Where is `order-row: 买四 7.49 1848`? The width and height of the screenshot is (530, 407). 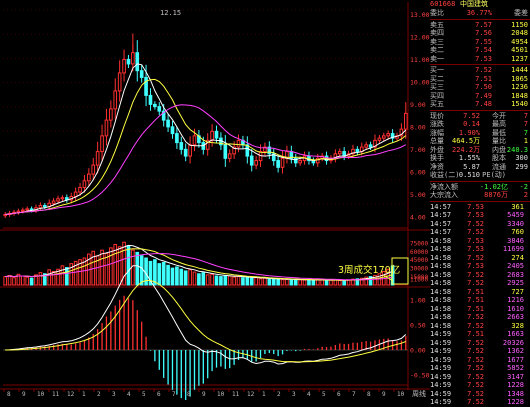 order-row: 买四 7.49 1848 is located at coordinates (480, 96).